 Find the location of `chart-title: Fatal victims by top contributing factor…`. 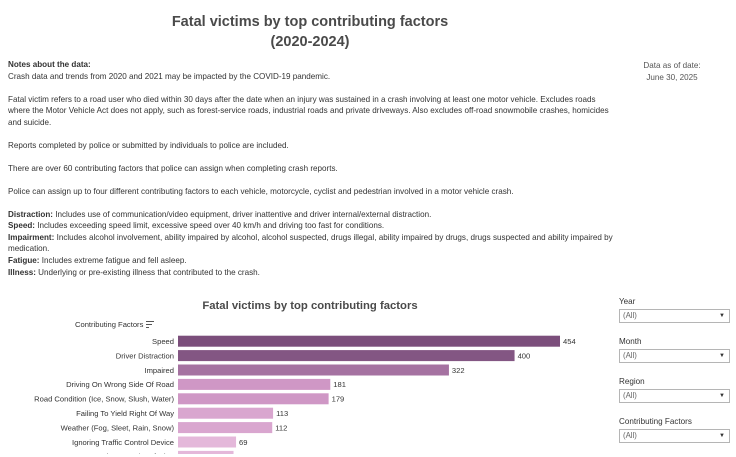

chart-title: Fatal victims by top contributing factor… is located at coordinates (310, 306).